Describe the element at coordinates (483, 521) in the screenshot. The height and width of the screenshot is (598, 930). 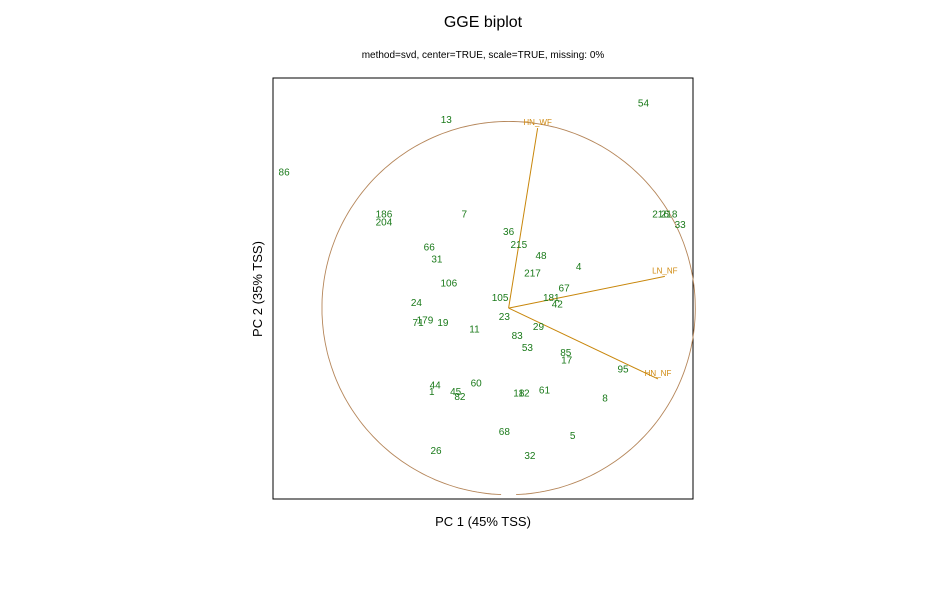
I see `x-axis-label: PC 1 (45% TSS)` at that location.